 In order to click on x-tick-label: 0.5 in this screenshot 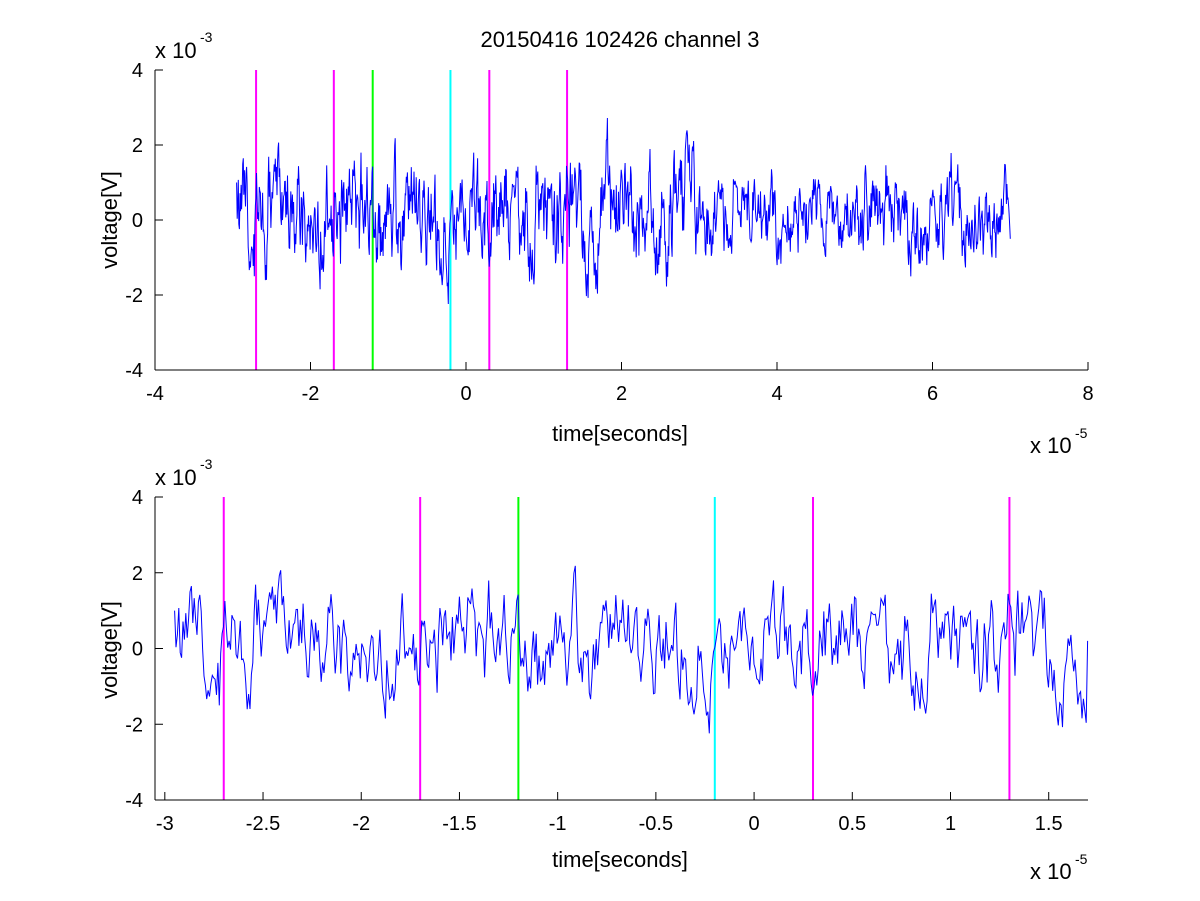, I will do `click(852, 824)`.